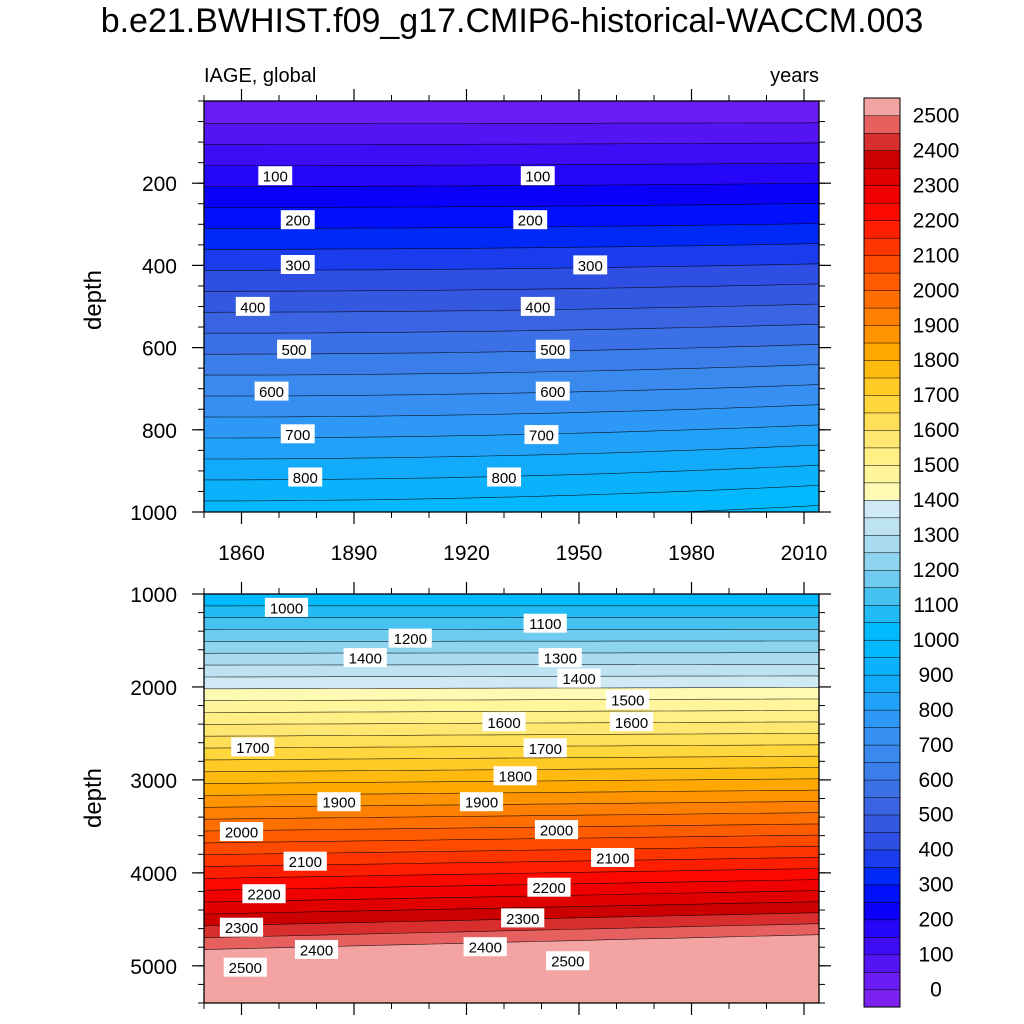 This screenshot has height=1024, width=1024. What do you see at coordinates (691, 553) in the screenshot?
I see `x-tick-label: 1980` at bounding box center [691, 553].